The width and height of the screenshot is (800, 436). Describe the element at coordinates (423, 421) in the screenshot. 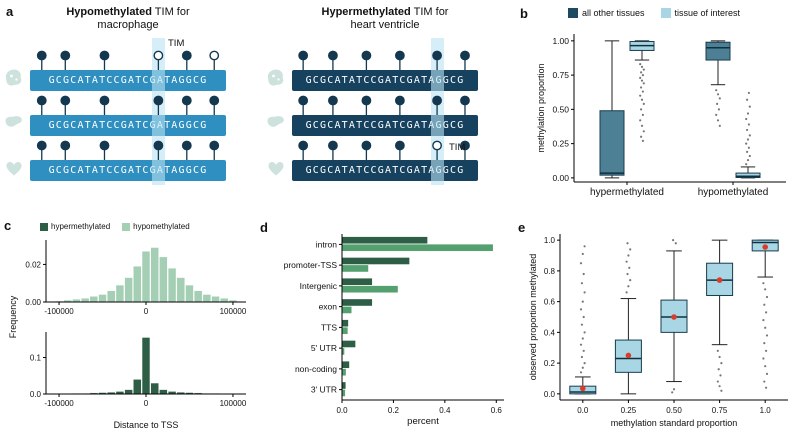

I see `svg-text: percent` at that location.